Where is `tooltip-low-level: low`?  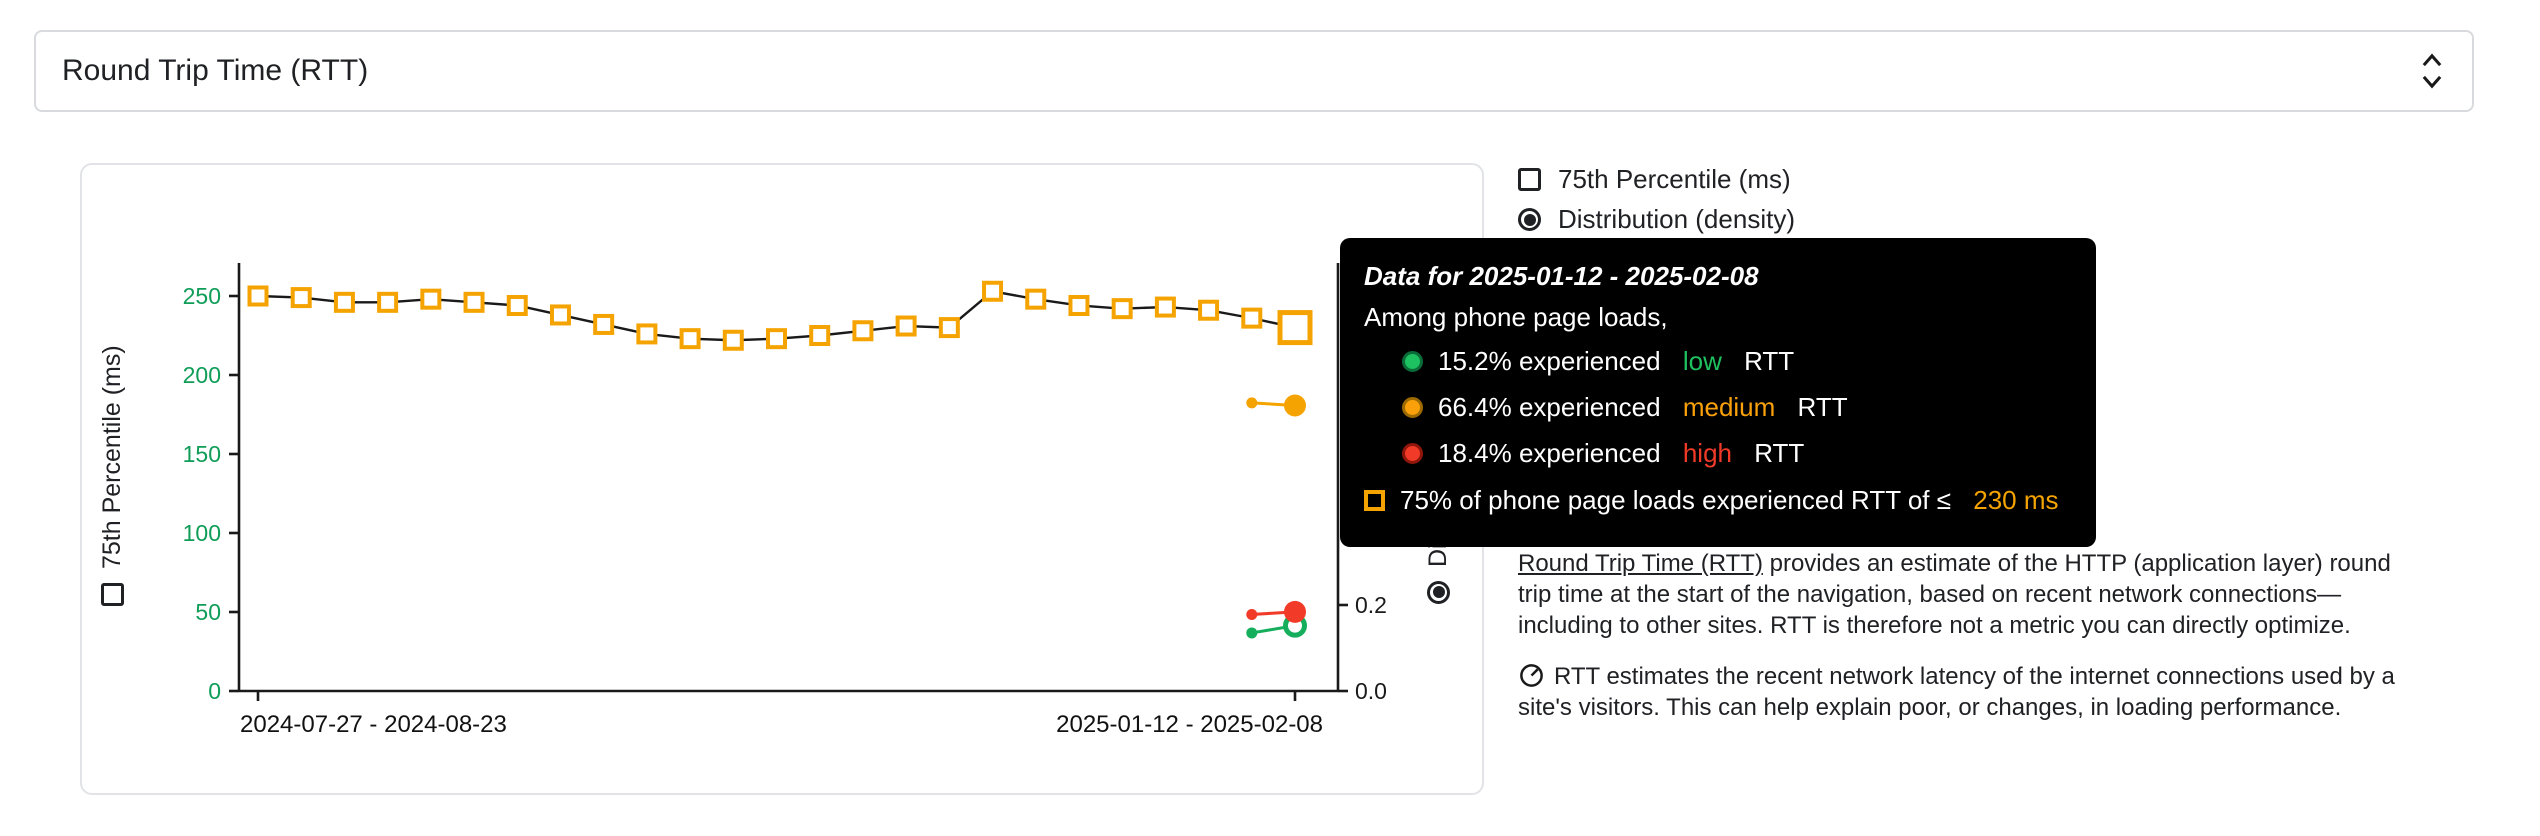
tooltip-low-level: low is located at coordinates (1702, 360).